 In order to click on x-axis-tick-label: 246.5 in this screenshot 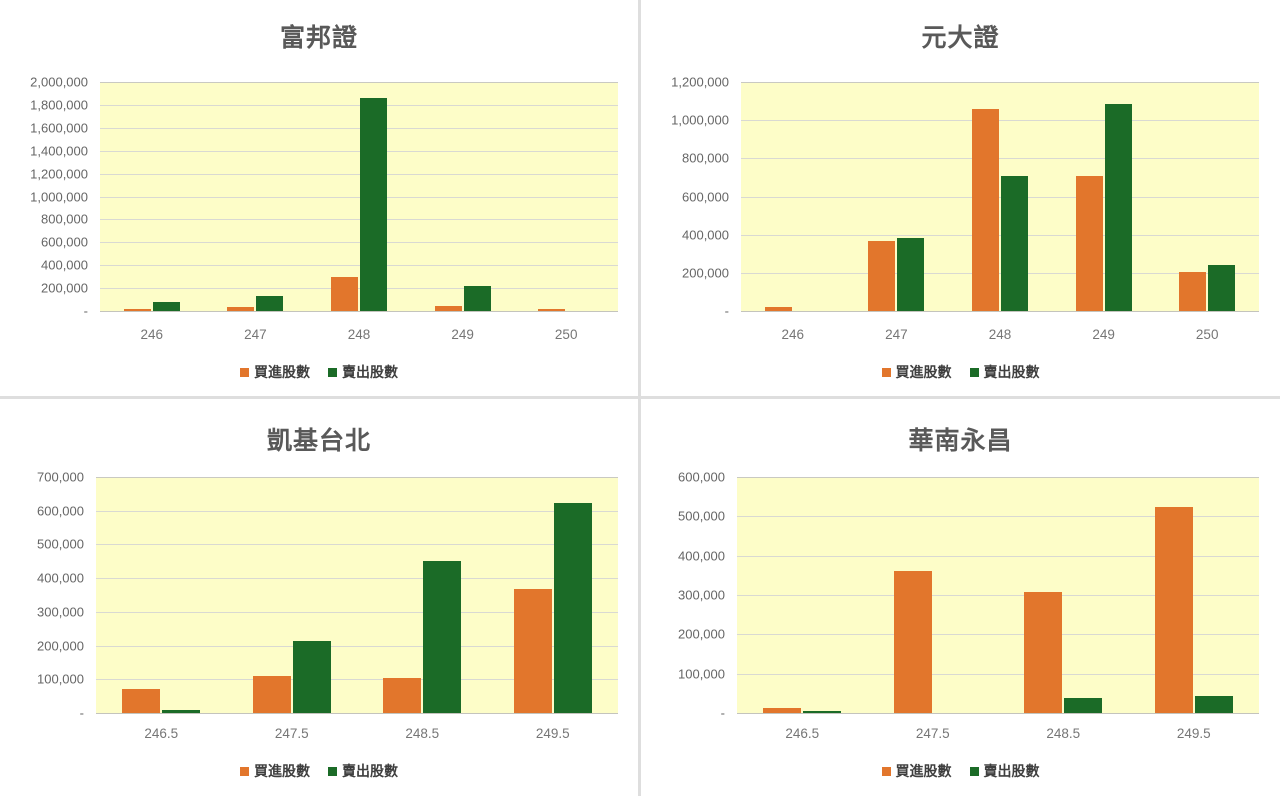, I will do `click(802, 733)`.